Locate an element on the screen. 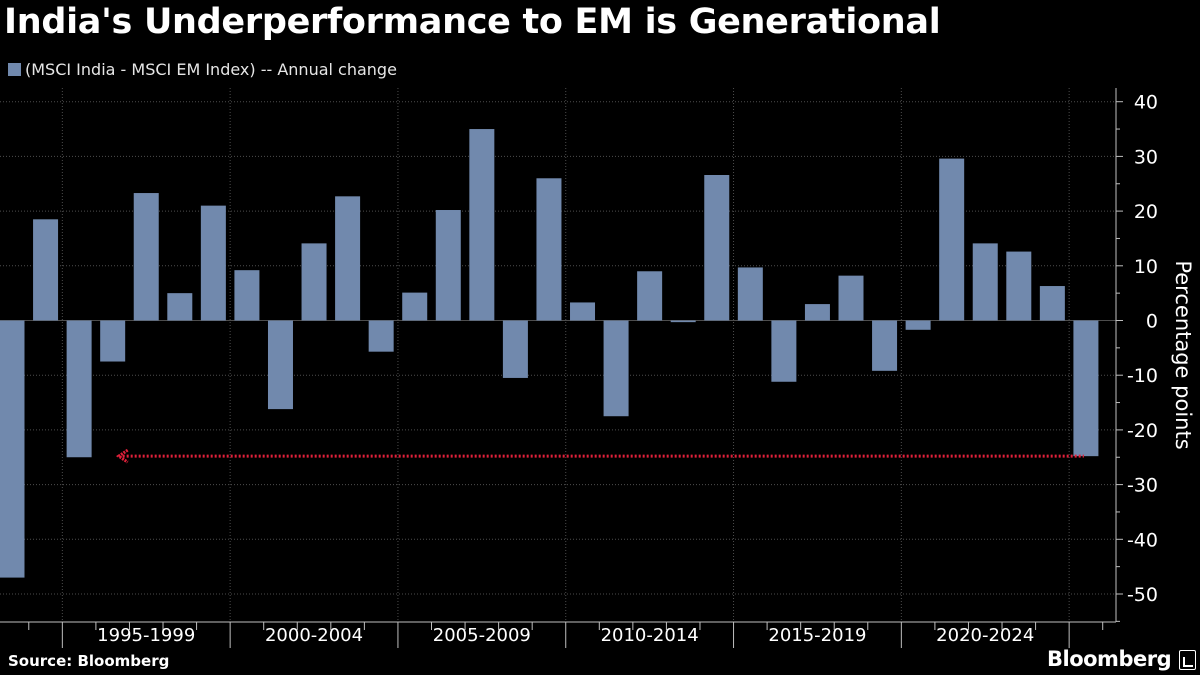  y-tick-label: 20 is located at coordinates (1146, 212).